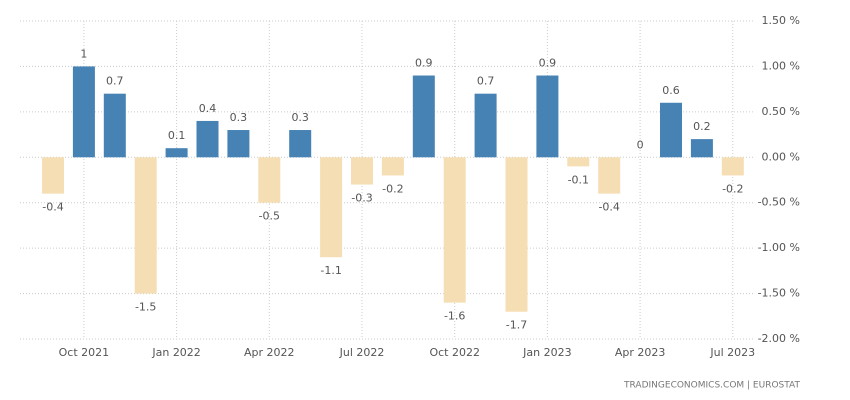 The image size is (850, 400). I want to click on data-label: 0.2, so click(702, 126).